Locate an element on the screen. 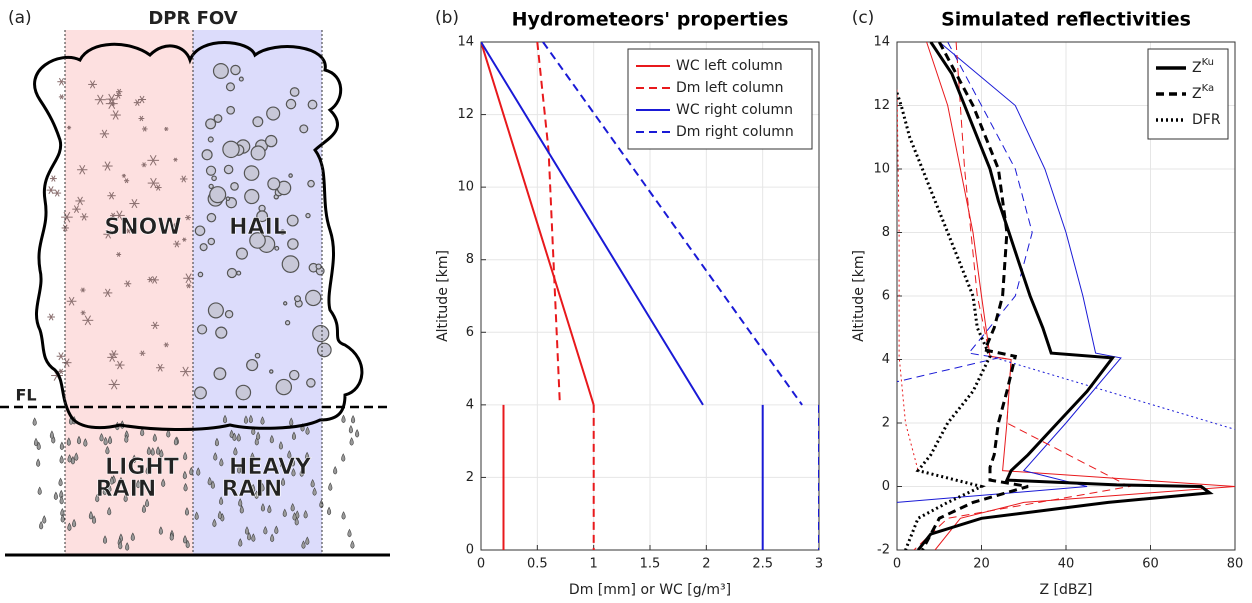  x-tick-label: 40 is located at coordinates (1066, 564).